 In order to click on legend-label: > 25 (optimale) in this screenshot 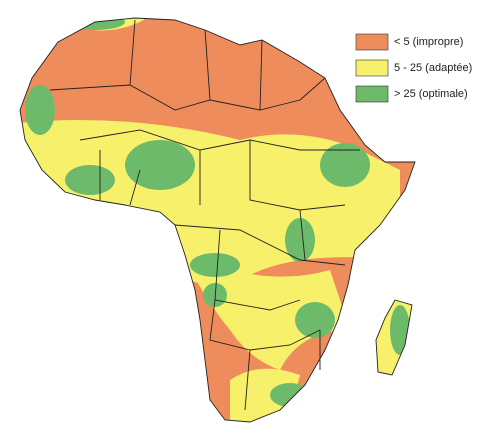, I will do `click(431, 94)`.